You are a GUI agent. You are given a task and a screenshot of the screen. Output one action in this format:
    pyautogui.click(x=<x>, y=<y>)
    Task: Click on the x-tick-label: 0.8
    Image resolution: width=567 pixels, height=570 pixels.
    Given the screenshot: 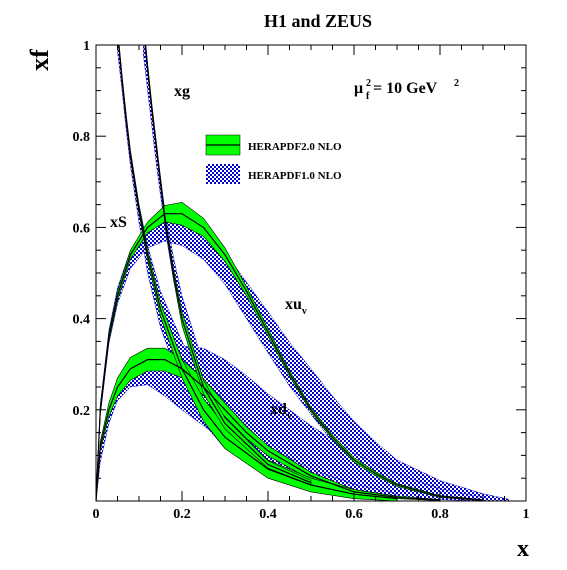 What is the action you would take?
    pyautogui.click(x=440, y=514)
    